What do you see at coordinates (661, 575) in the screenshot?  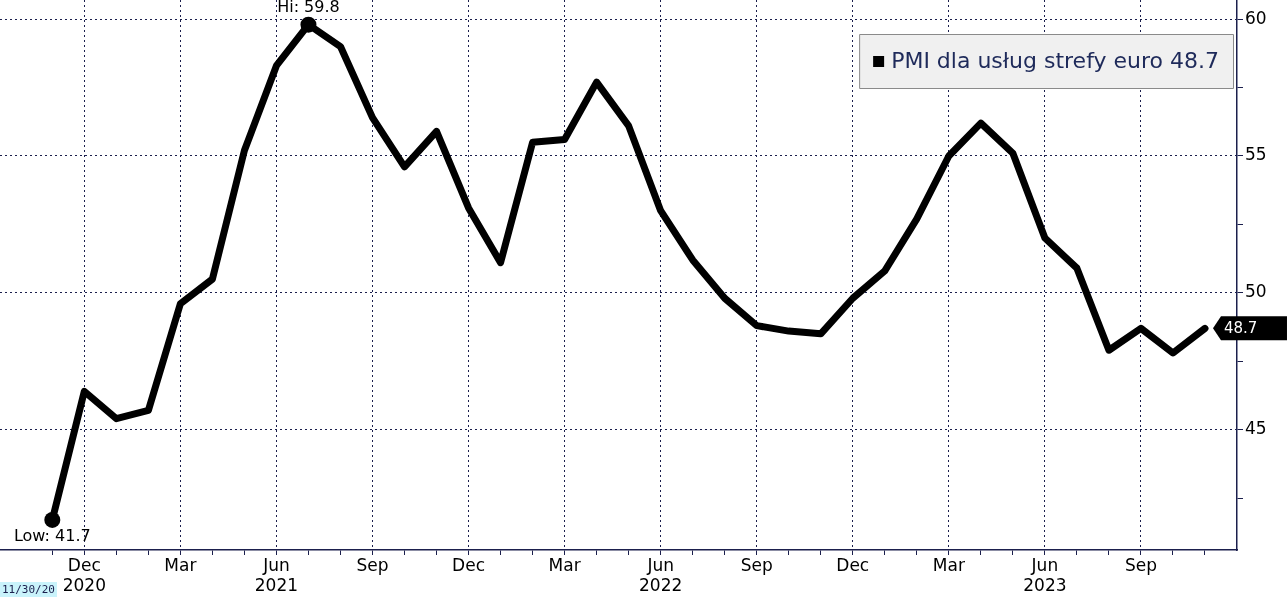 I see `x-tick-label: Jun 2022` at bounding box center [661, 575].